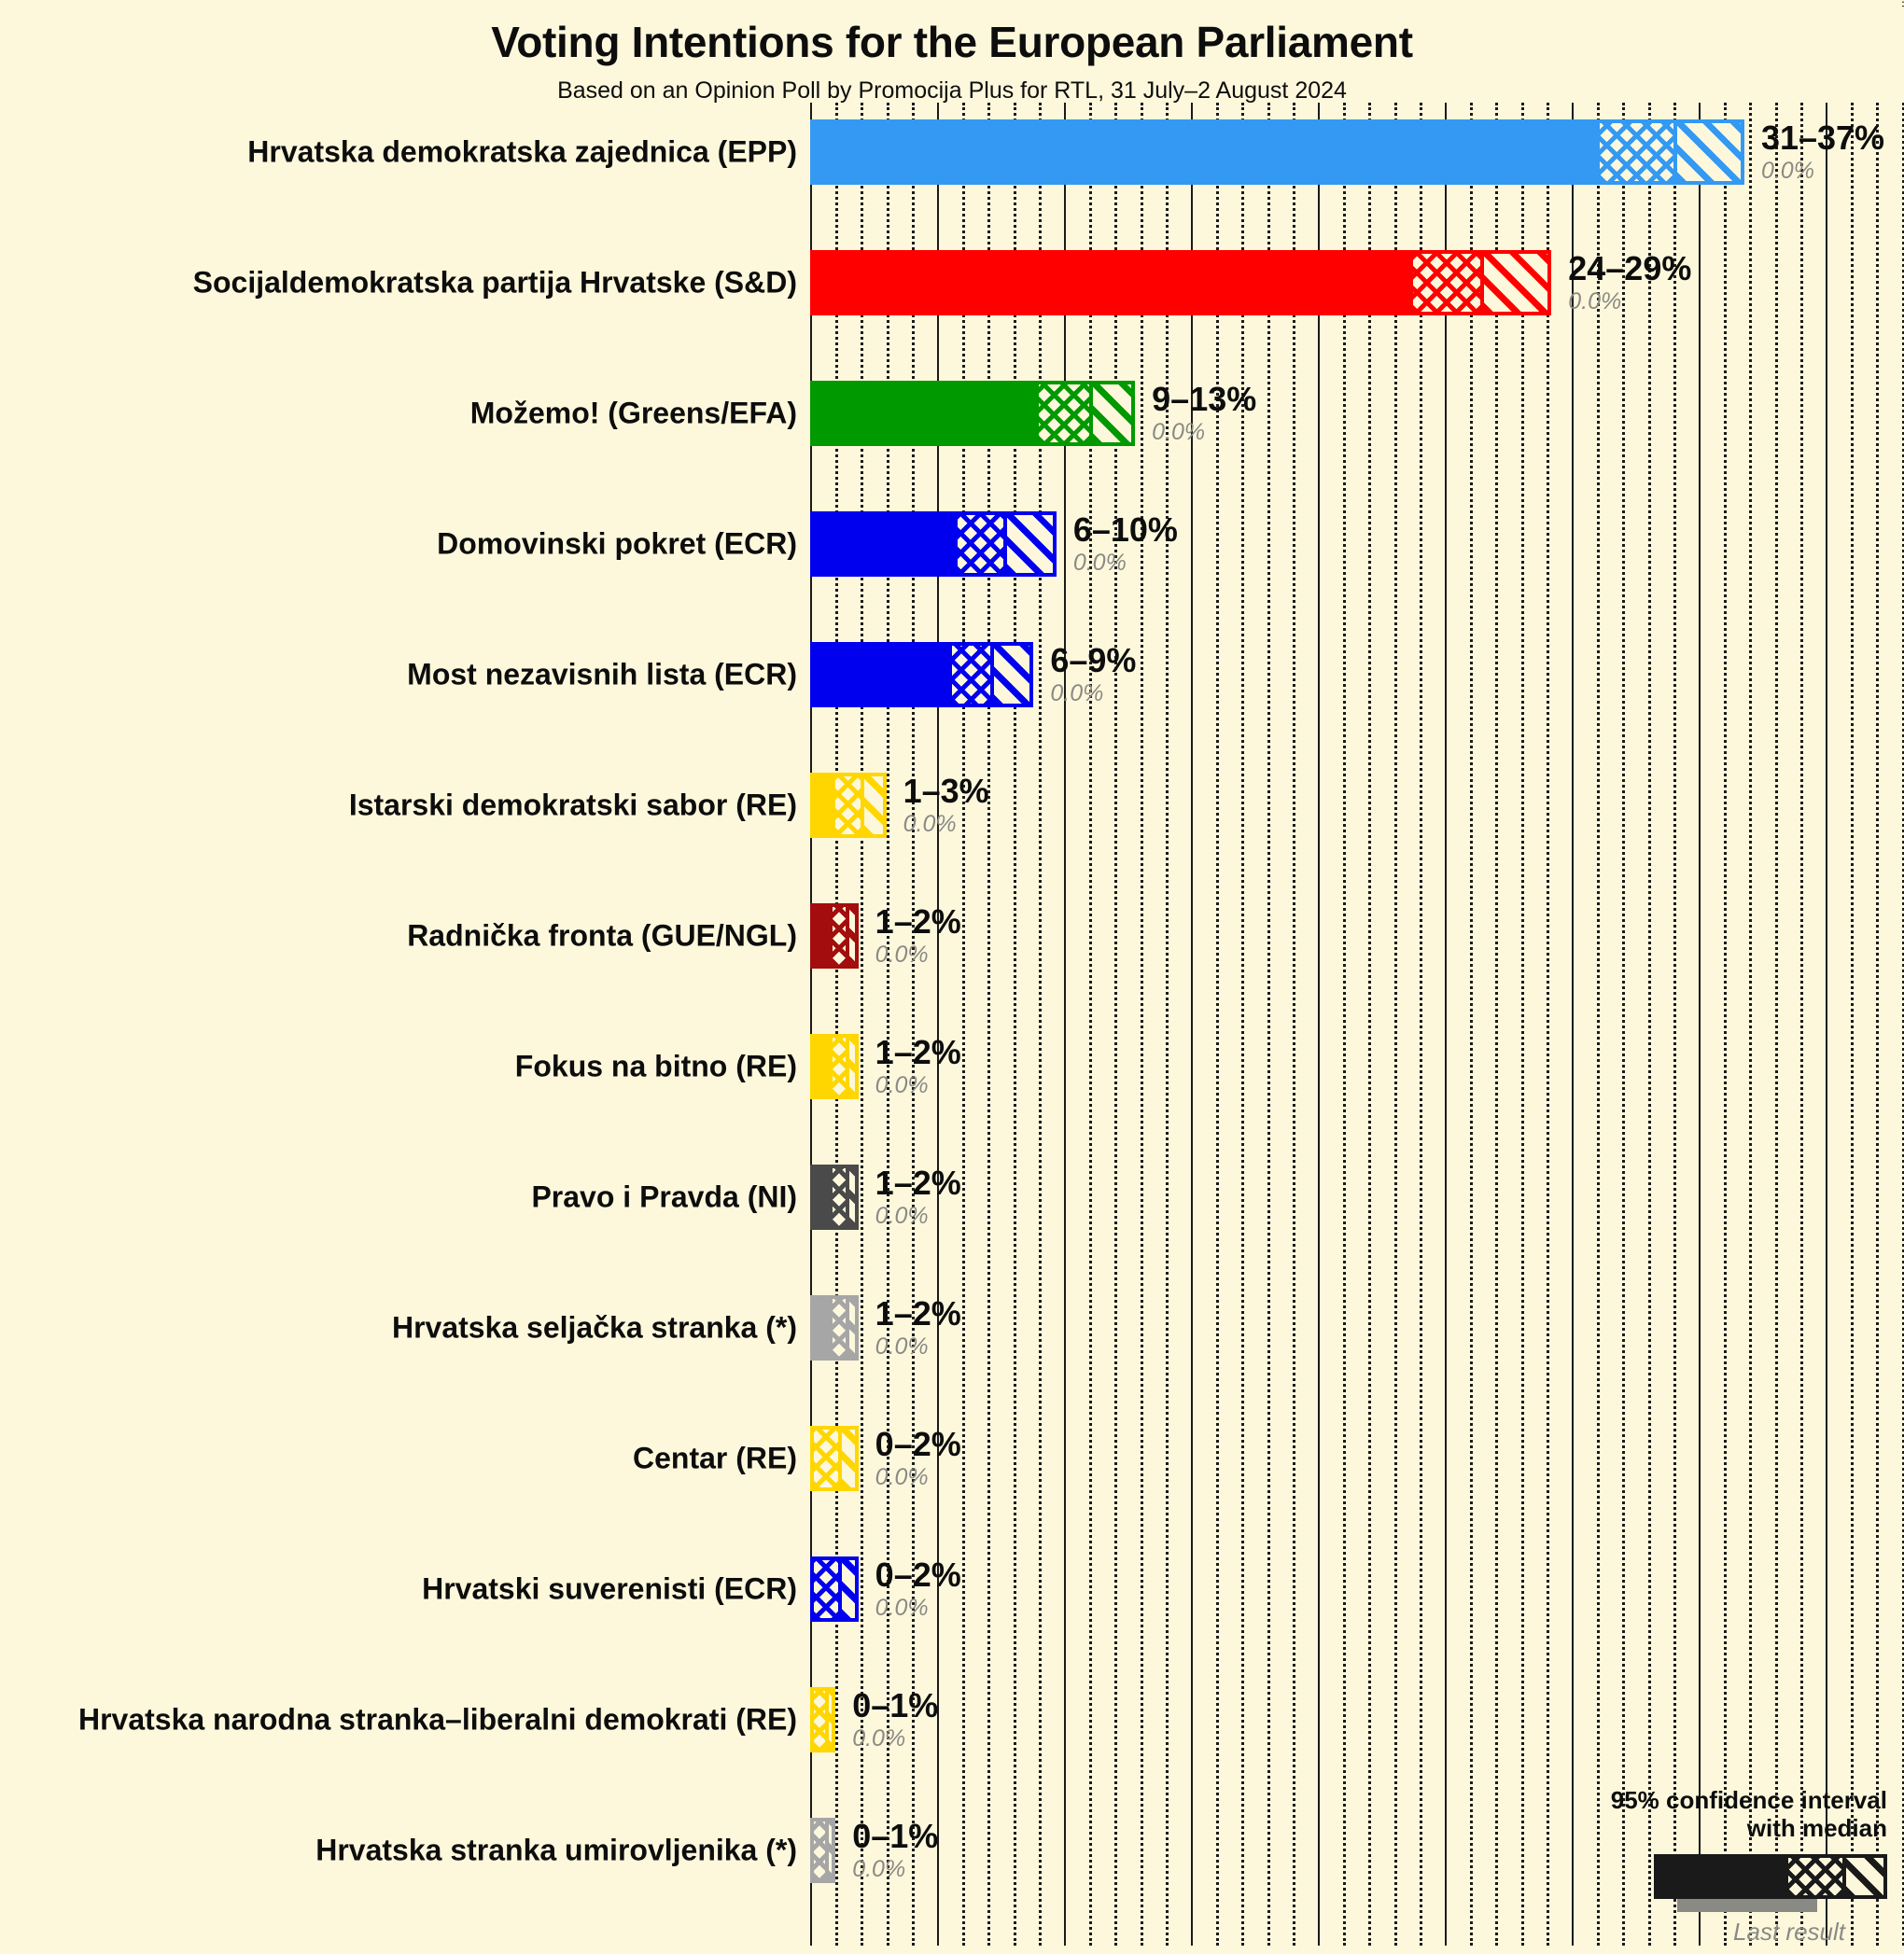  What do you see at coordinates (572, 805) in the screenshot?
I see `party-label: Istarski demokratski sabor (RE)` at bounding box center [572, 805].